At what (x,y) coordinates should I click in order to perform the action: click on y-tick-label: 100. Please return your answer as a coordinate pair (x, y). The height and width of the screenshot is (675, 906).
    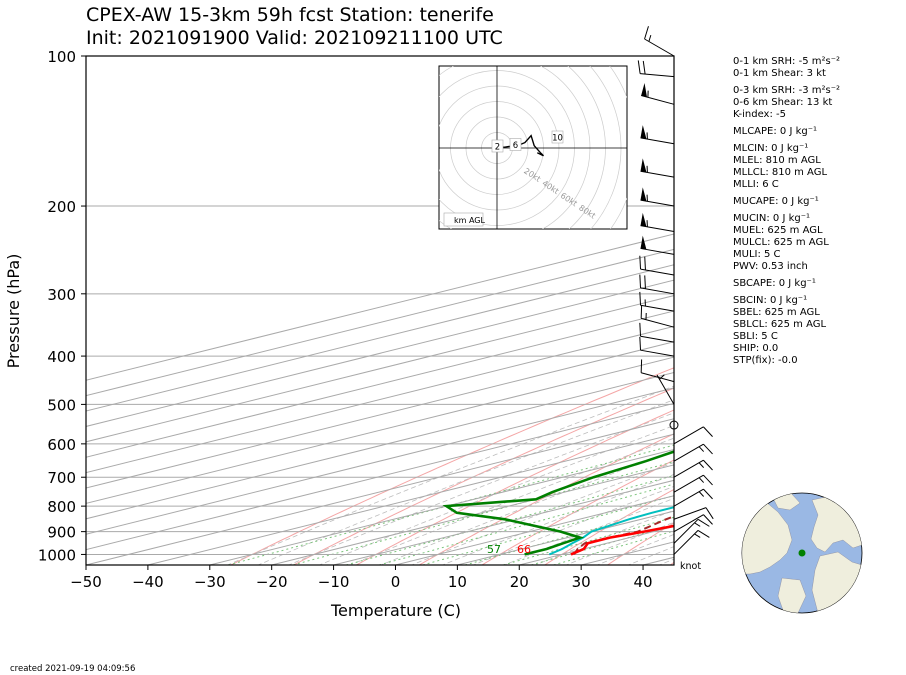
    Looking at the image, I should click on (61, 57).